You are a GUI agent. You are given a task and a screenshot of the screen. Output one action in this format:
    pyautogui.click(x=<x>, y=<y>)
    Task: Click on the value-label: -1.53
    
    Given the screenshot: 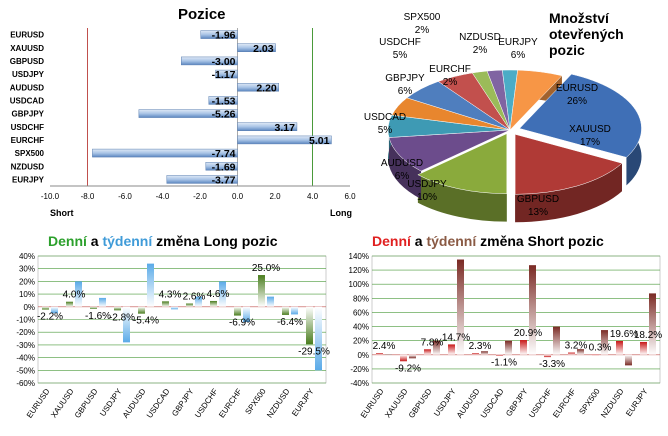 What is the action you would take?
    pyautogui.click(x=224, y=101)
    